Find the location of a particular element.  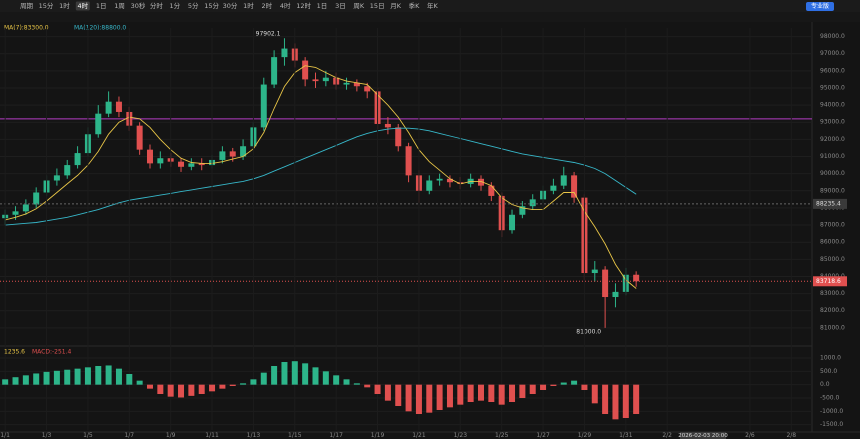

timeframe: 季K is located at coordinates (415, 5).